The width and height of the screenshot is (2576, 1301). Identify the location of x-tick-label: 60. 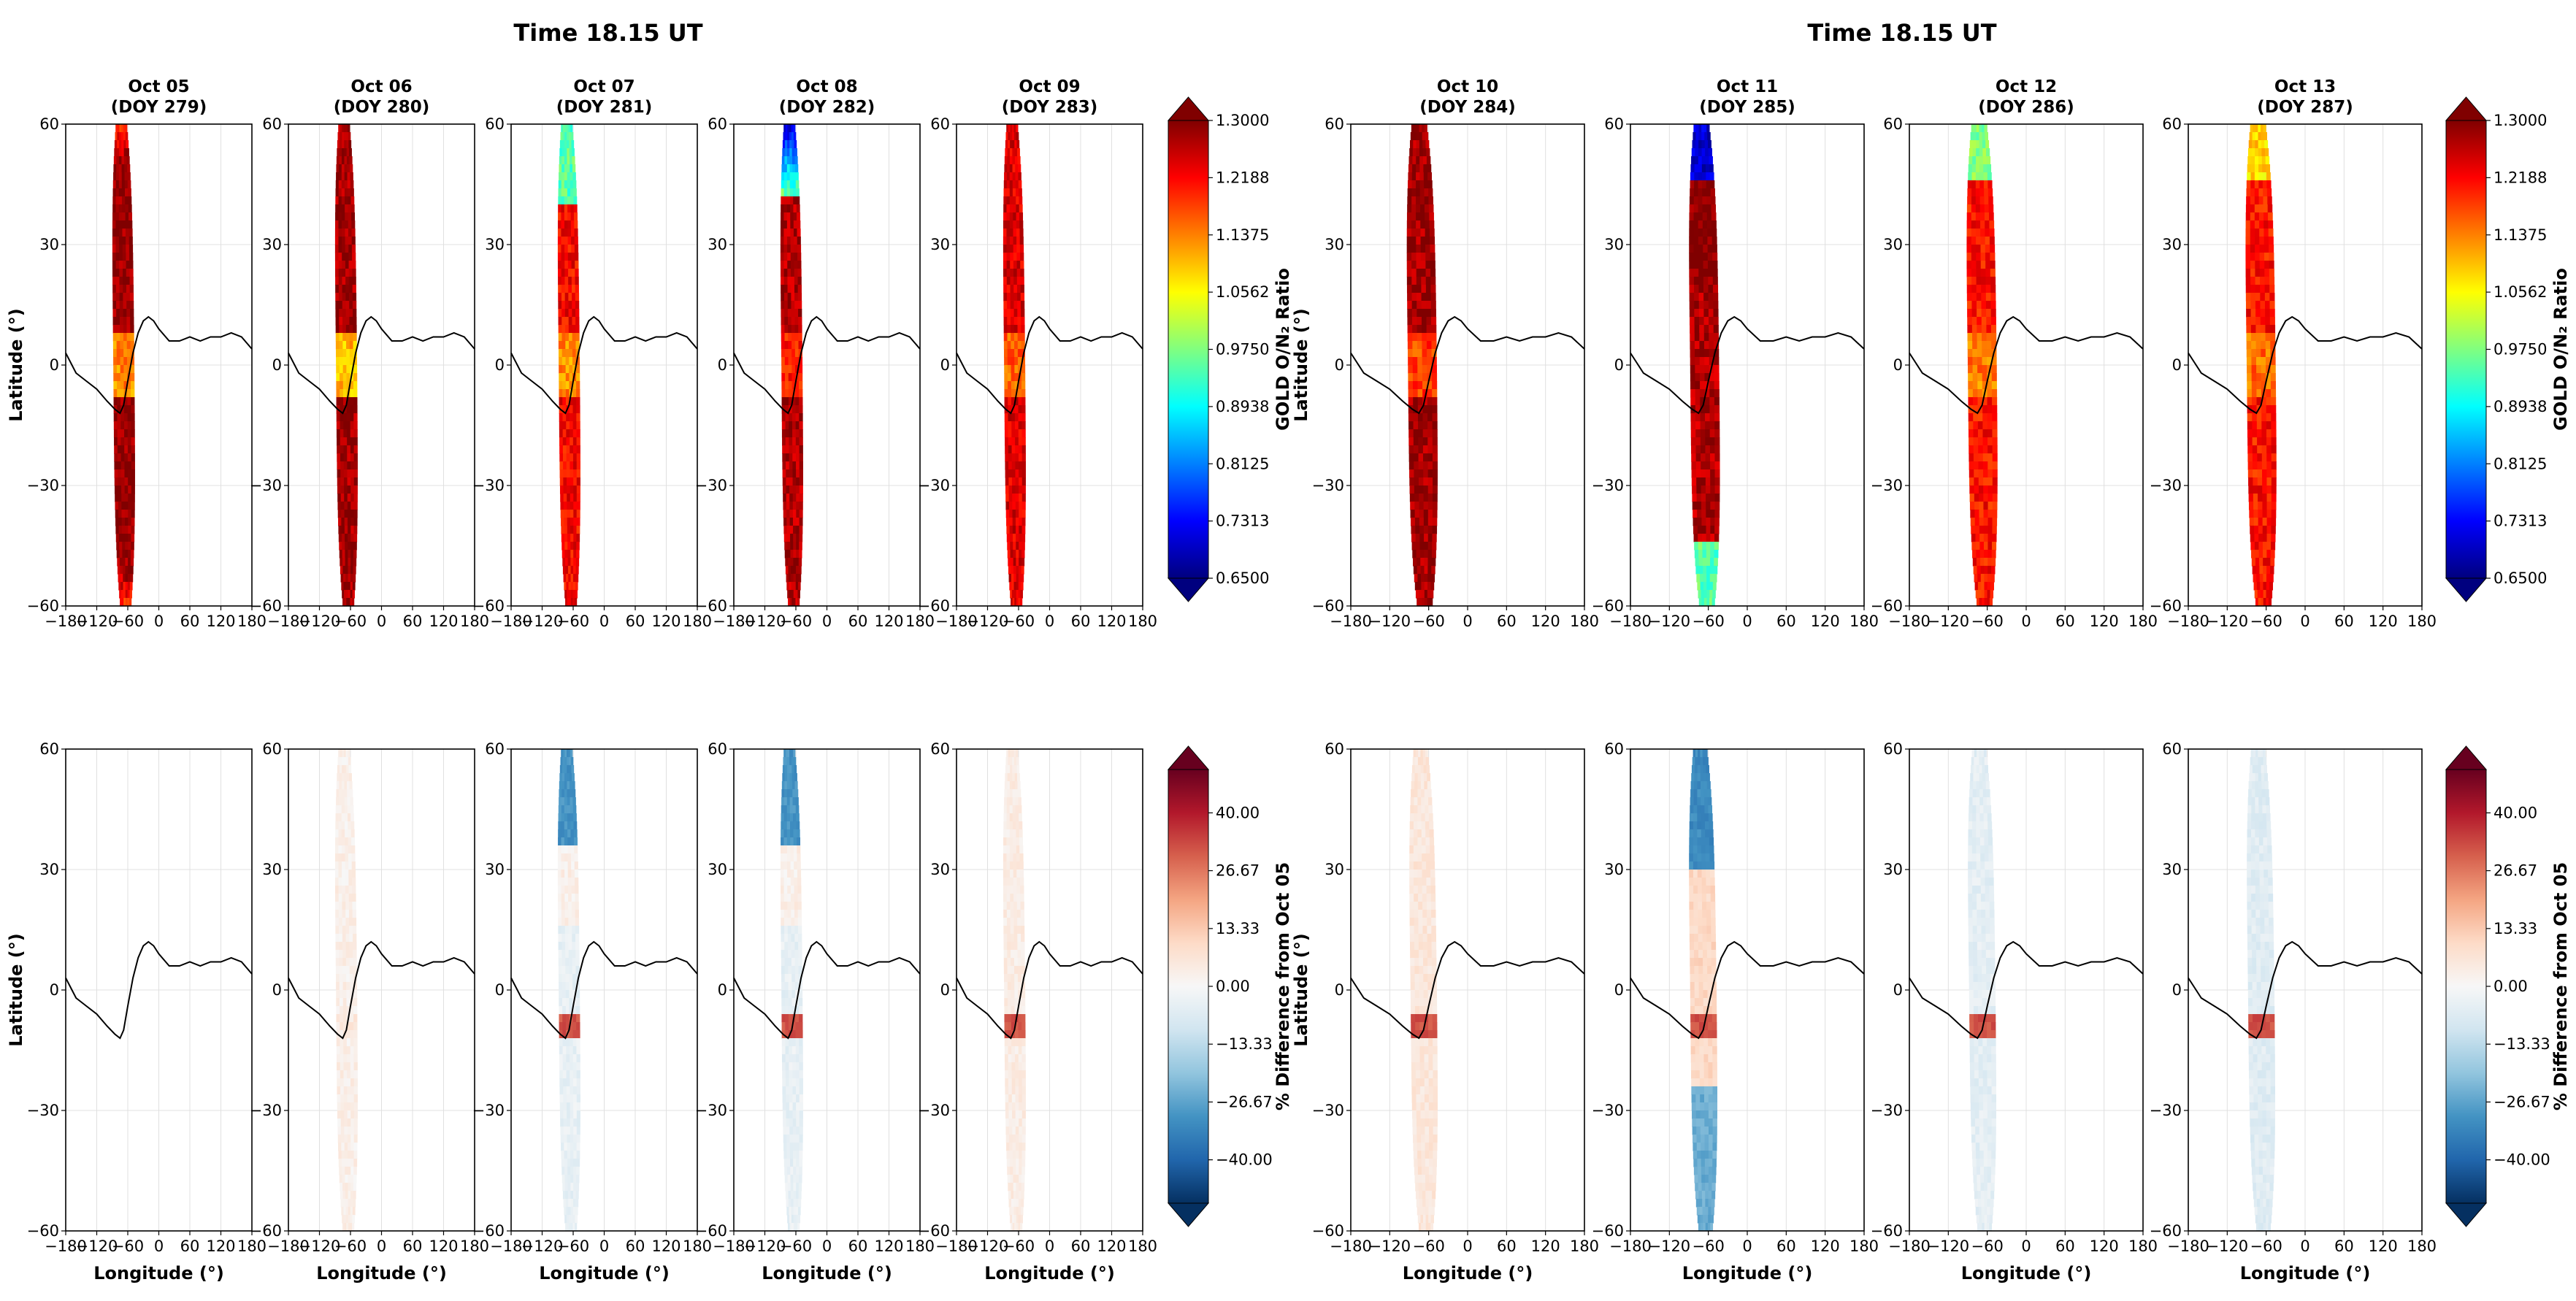
(635, 621).